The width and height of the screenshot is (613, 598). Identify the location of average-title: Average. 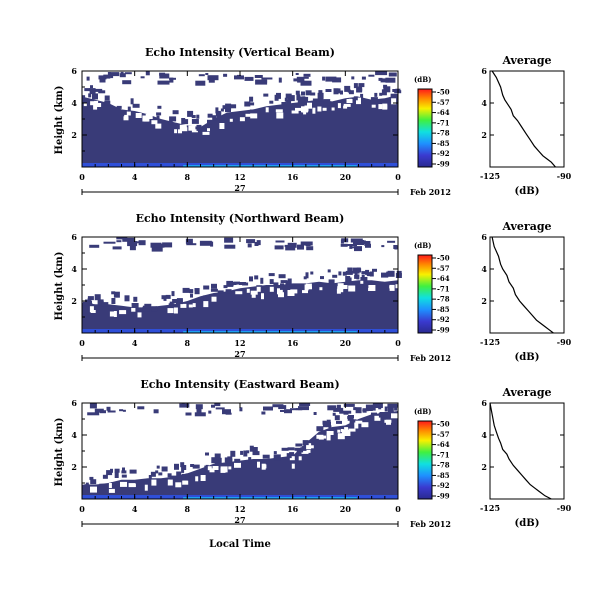
(526, 226).